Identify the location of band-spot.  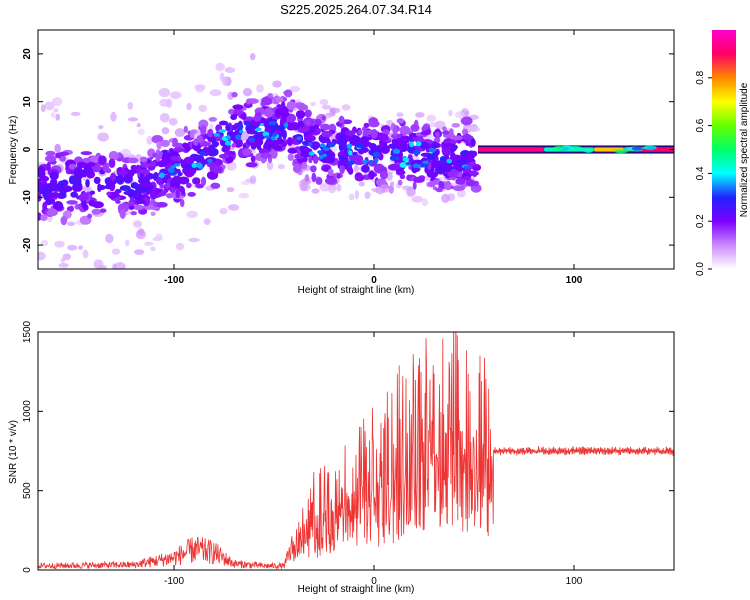
(621, 151).